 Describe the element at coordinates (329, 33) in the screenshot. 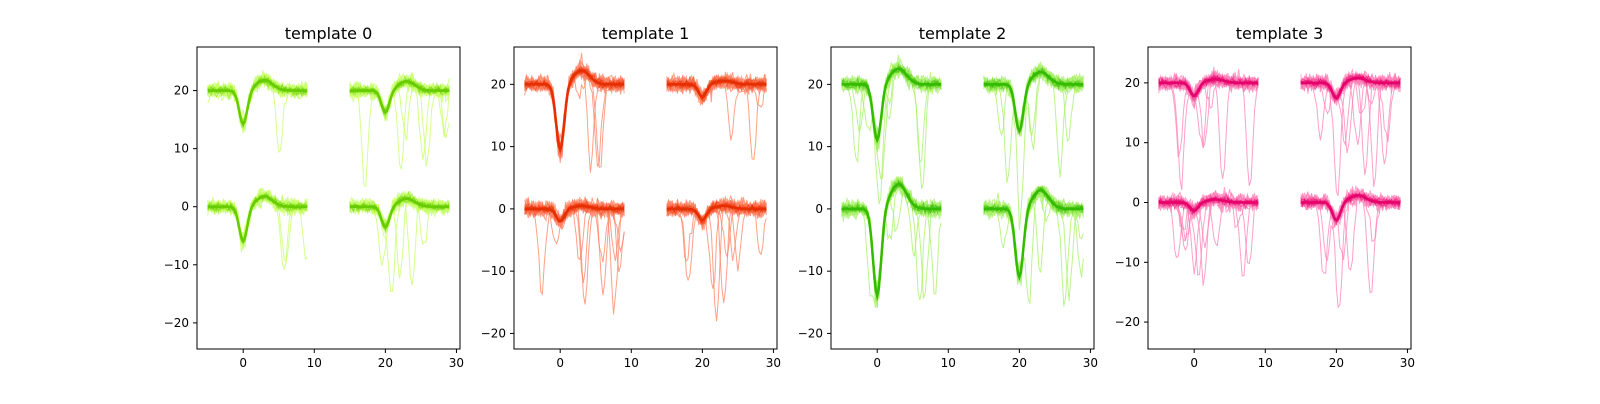

I see `chart-title: template 0` at that location.